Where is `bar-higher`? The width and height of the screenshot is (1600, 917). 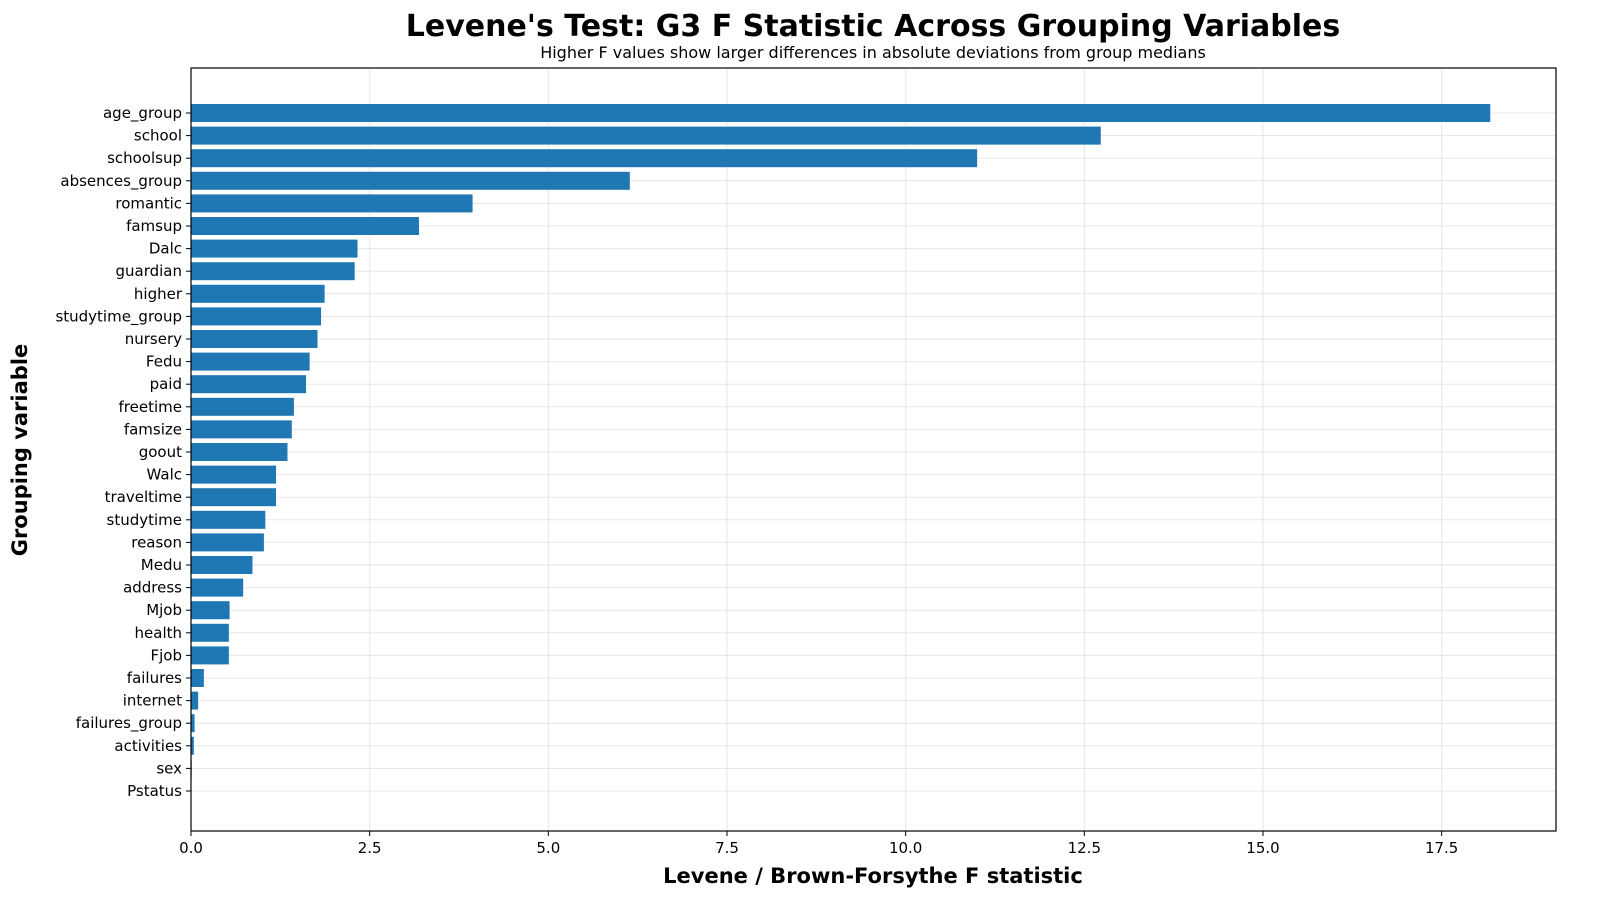 bar-higher is located at coordinates (258, 293).